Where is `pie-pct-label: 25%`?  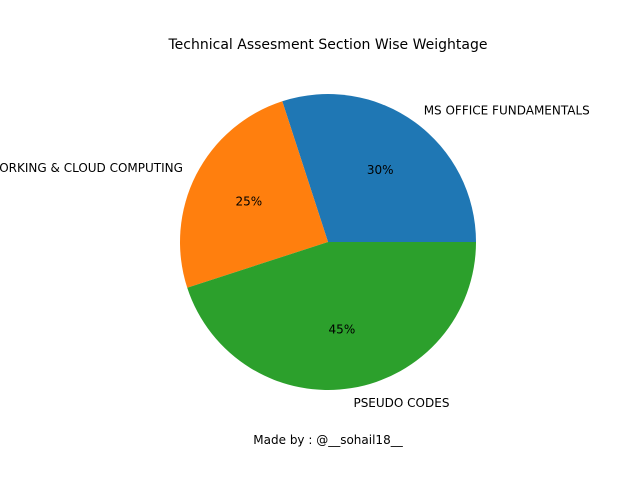
pie-pct-label: 25% is located at coordinates (249, 202).